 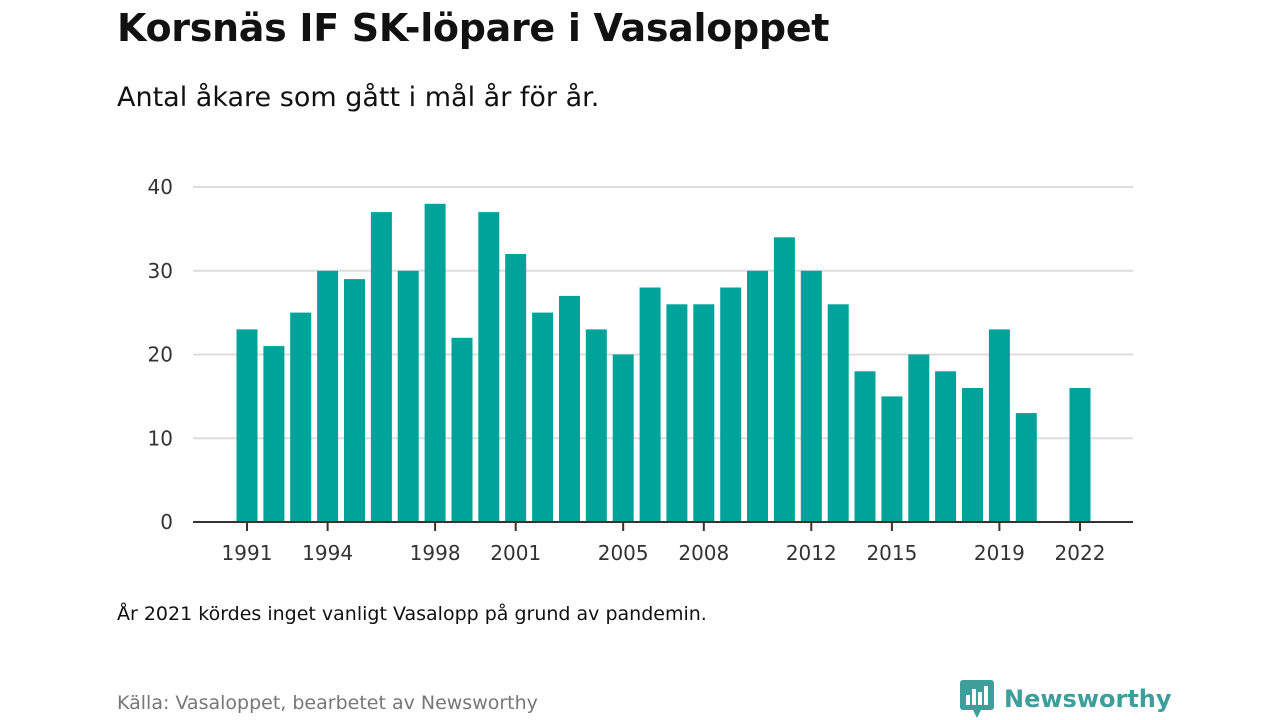 What do you see at coordinates (543, 417) in the screenshot?
I see `bar-2002` at bounding box center [543, 417].